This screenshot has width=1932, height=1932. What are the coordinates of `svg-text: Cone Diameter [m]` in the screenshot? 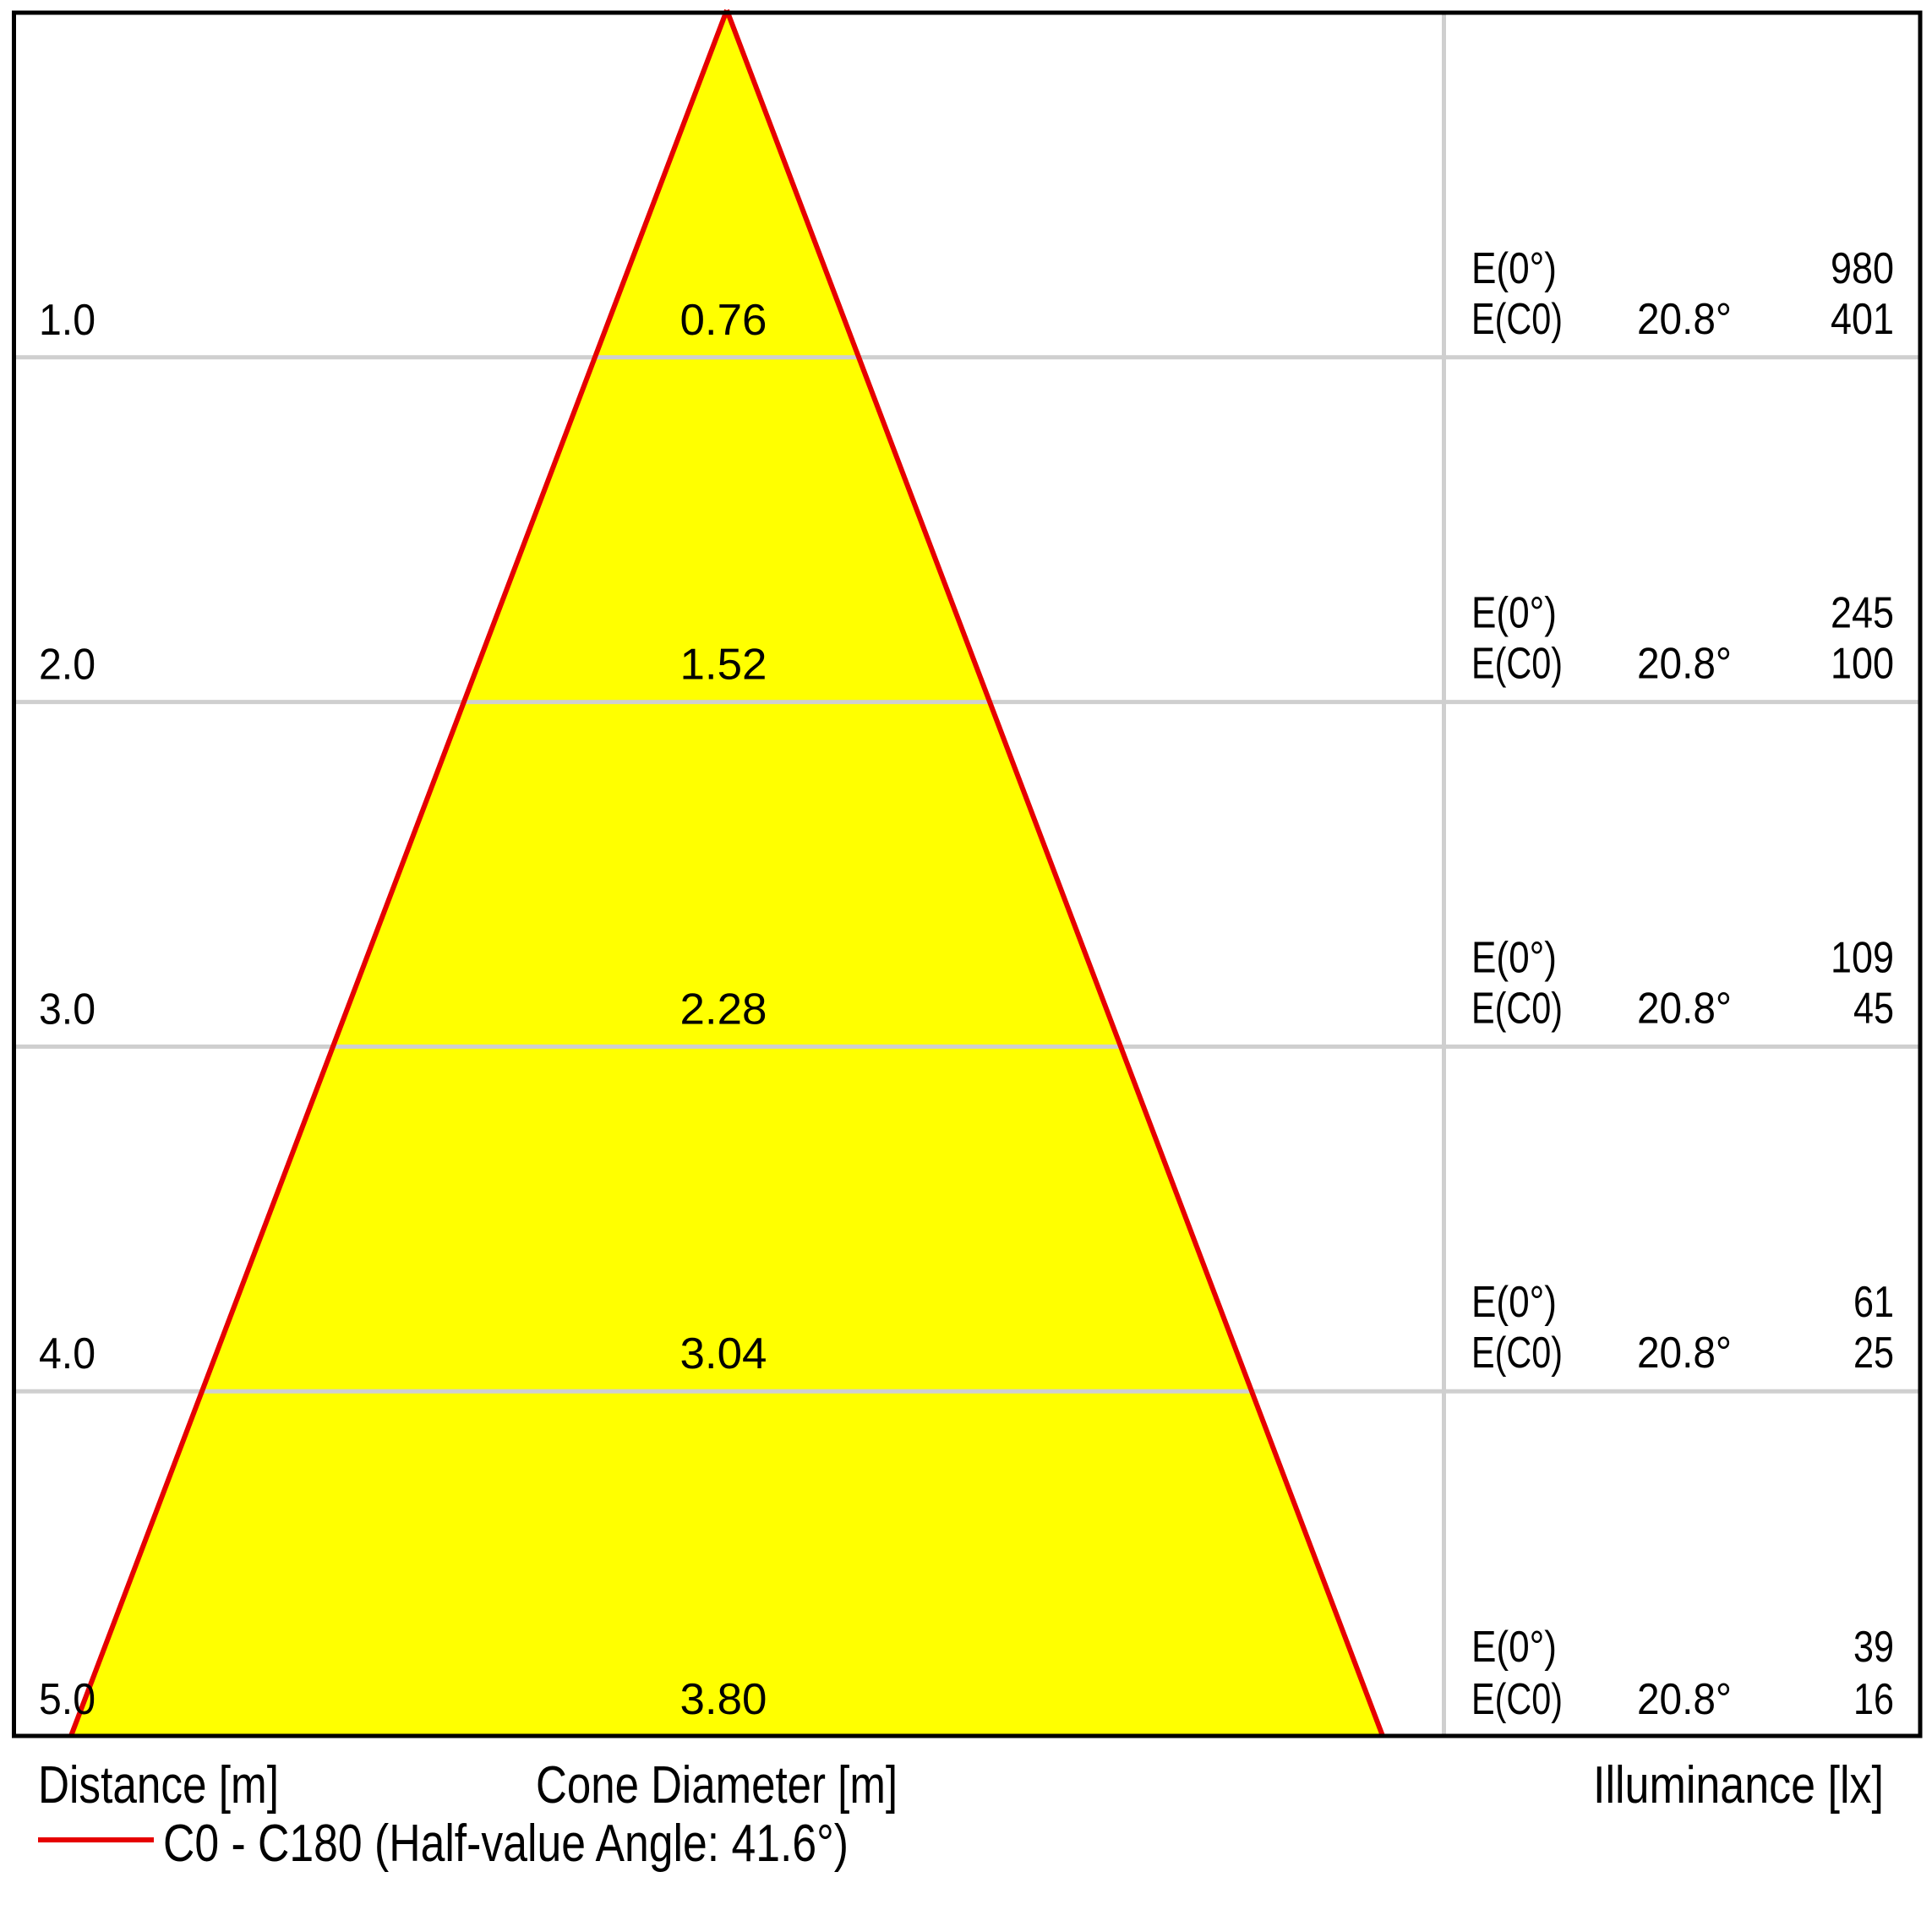 It's located at (717, 1785).